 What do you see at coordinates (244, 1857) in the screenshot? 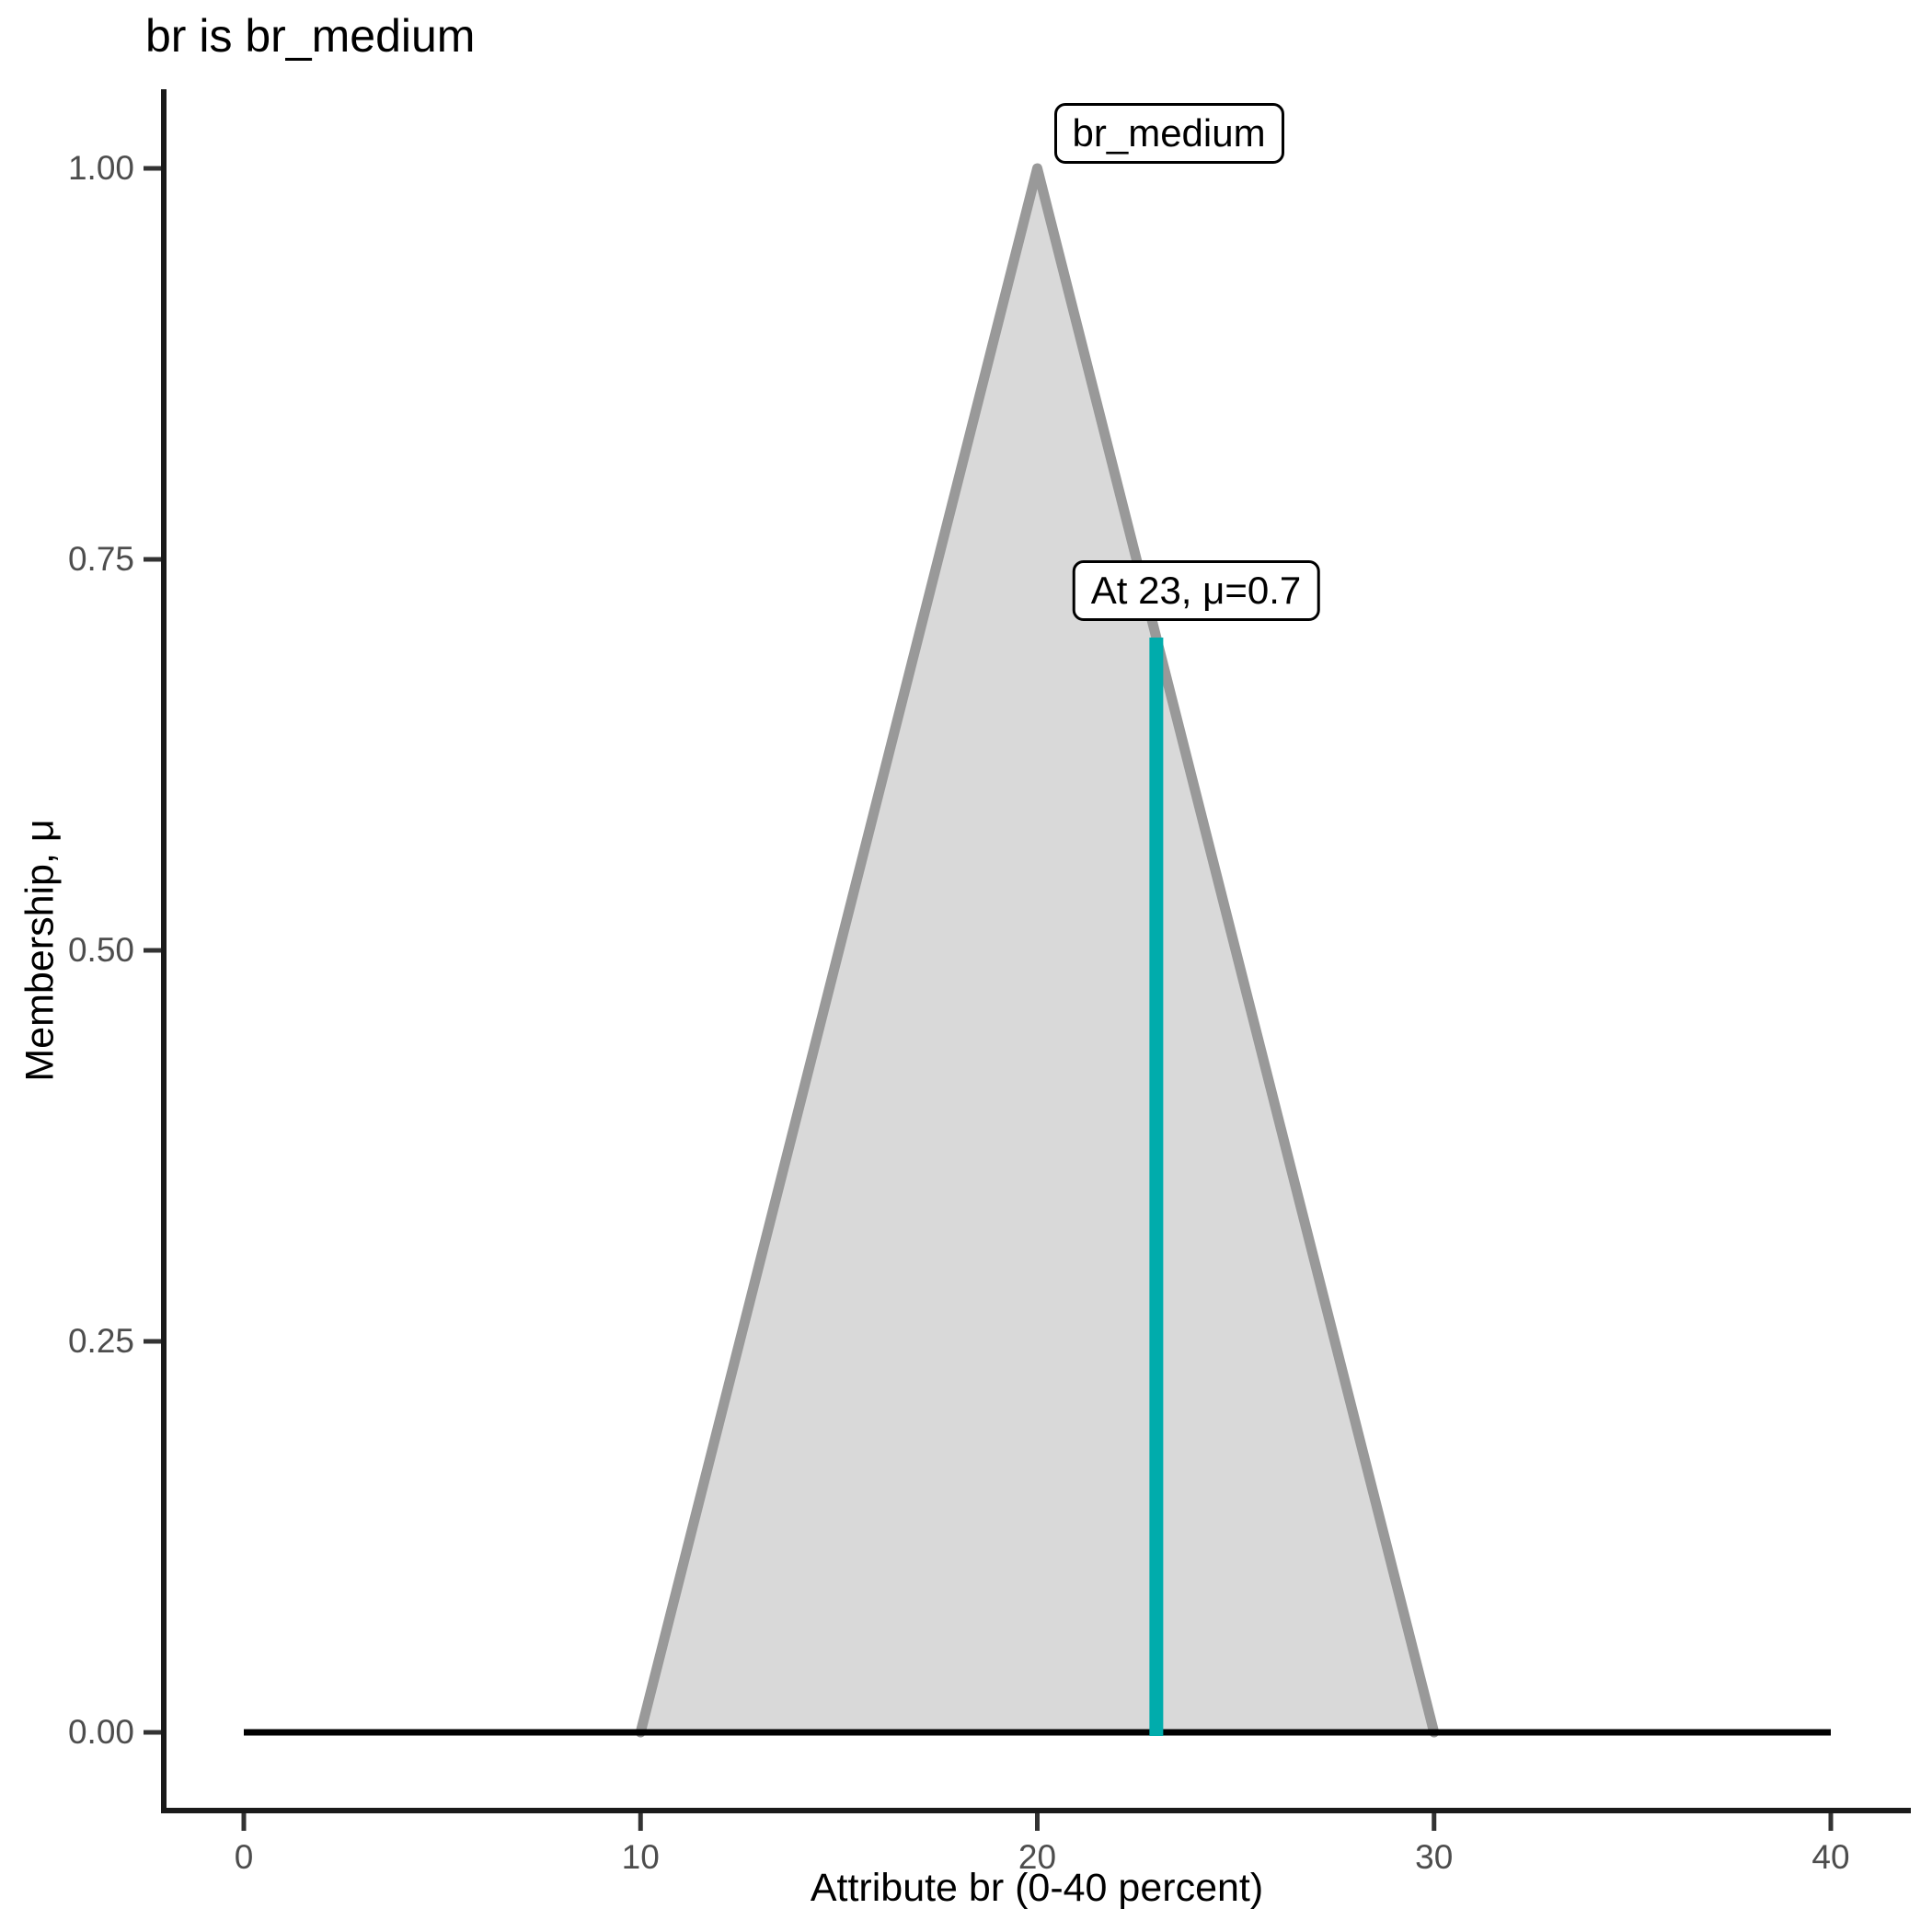
I see `x-tick-label: 0` at bounding box center [244, 1857].